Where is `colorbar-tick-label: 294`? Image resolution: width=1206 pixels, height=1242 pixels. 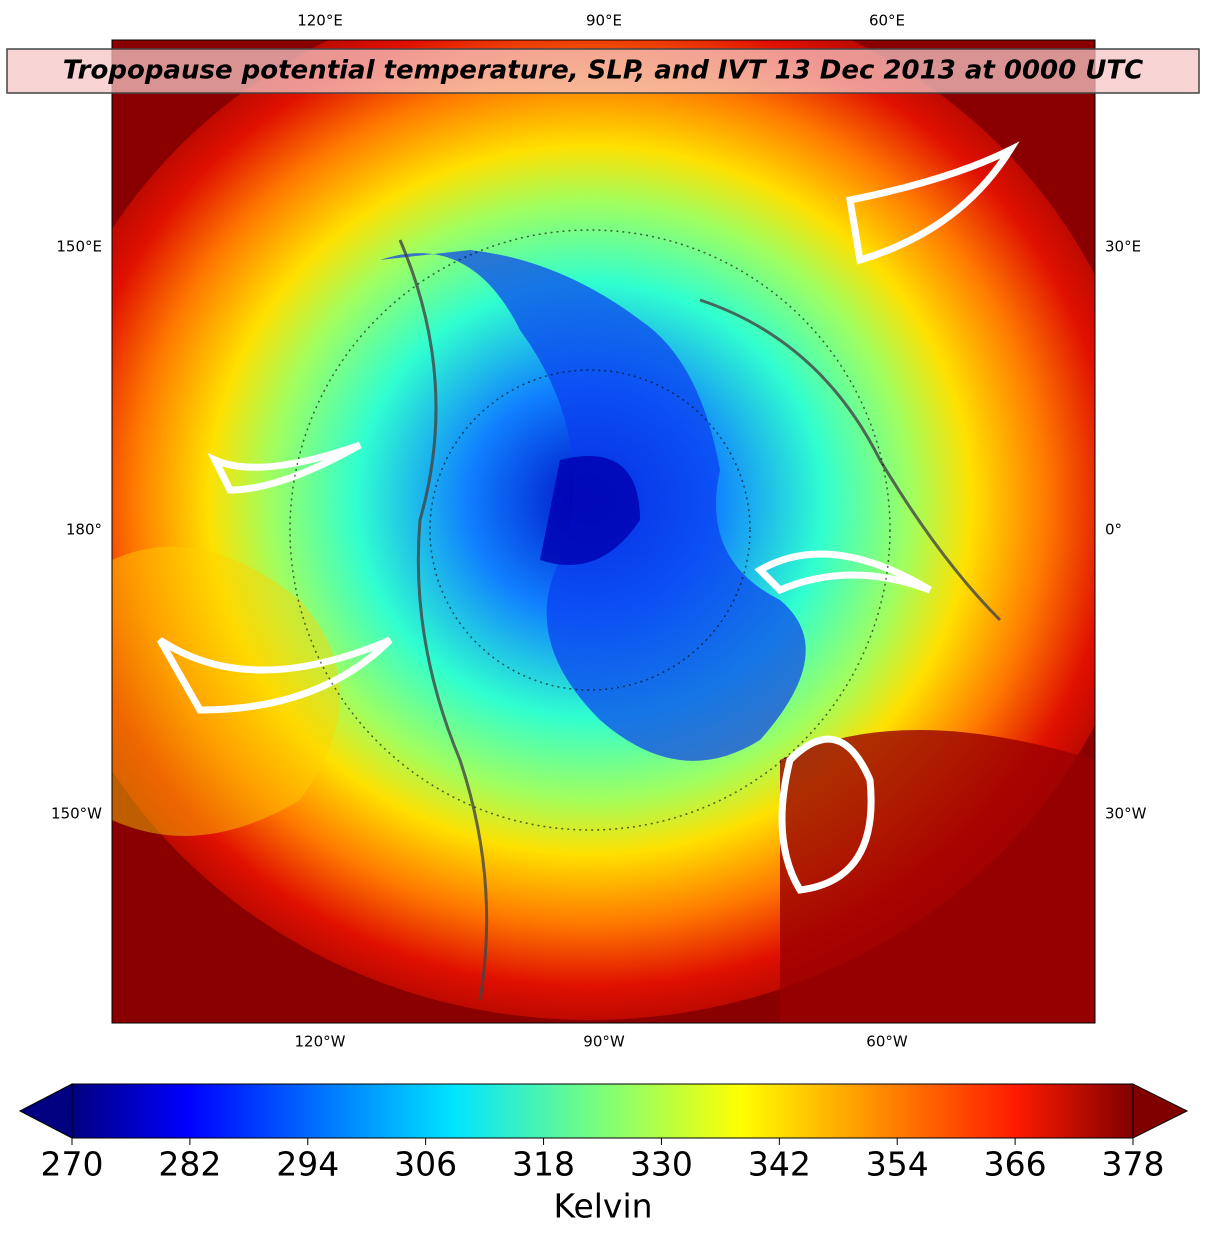
colorbar-tick-label: 294 is located at coordinates (307, 1164).